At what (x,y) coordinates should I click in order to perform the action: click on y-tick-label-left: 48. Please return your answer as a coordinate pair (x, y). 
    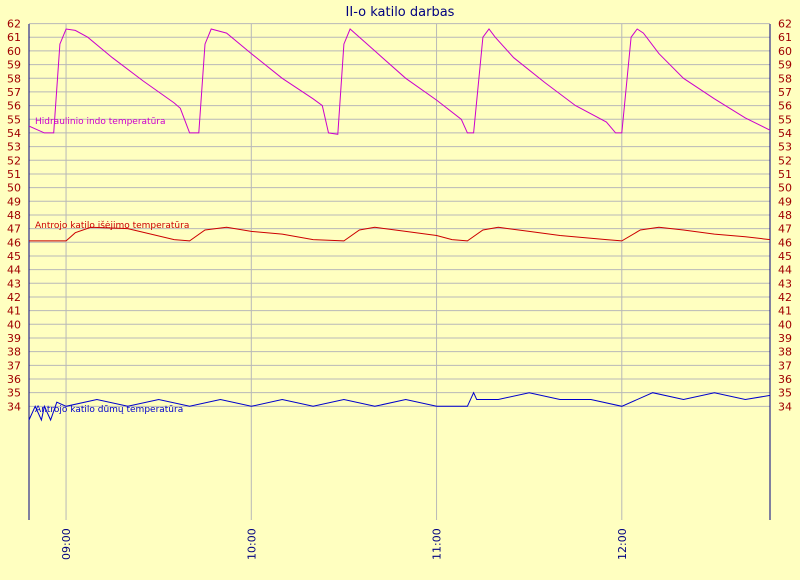
    Looking at the image, I should click on (14, 215).